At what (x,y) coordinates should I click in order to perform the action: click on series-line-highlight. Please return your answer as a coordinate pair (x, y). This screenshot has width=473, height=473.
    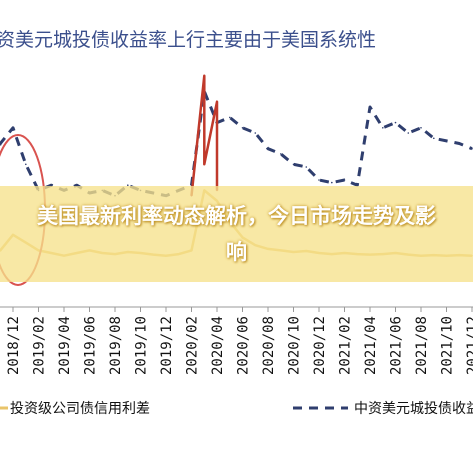
    Looking at the image, I should click on (204, 135).